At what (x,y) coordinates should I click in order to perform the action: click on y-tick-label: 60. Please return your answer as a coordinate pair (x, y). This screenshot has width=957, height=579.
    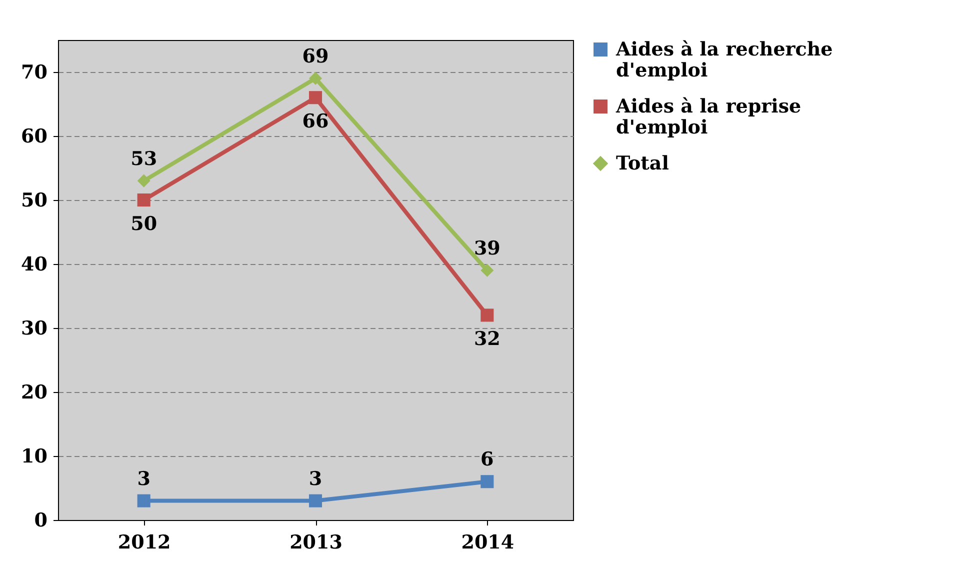
    Looking at the image, I should click on (34, 137).